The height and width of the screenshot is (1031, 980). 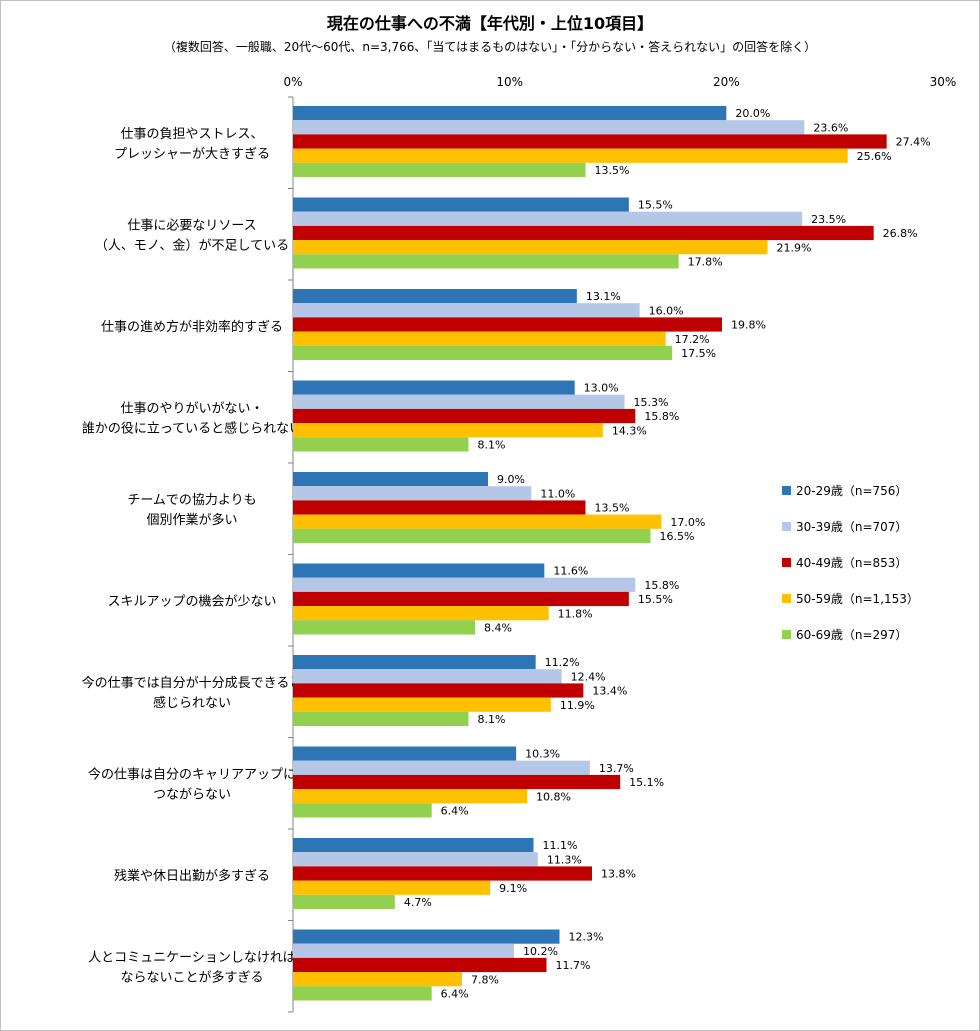 What do you see at coordinates (705, 262) in the screenshot?
I see `data-label: 17.8%` at bounding box center [705, 262].